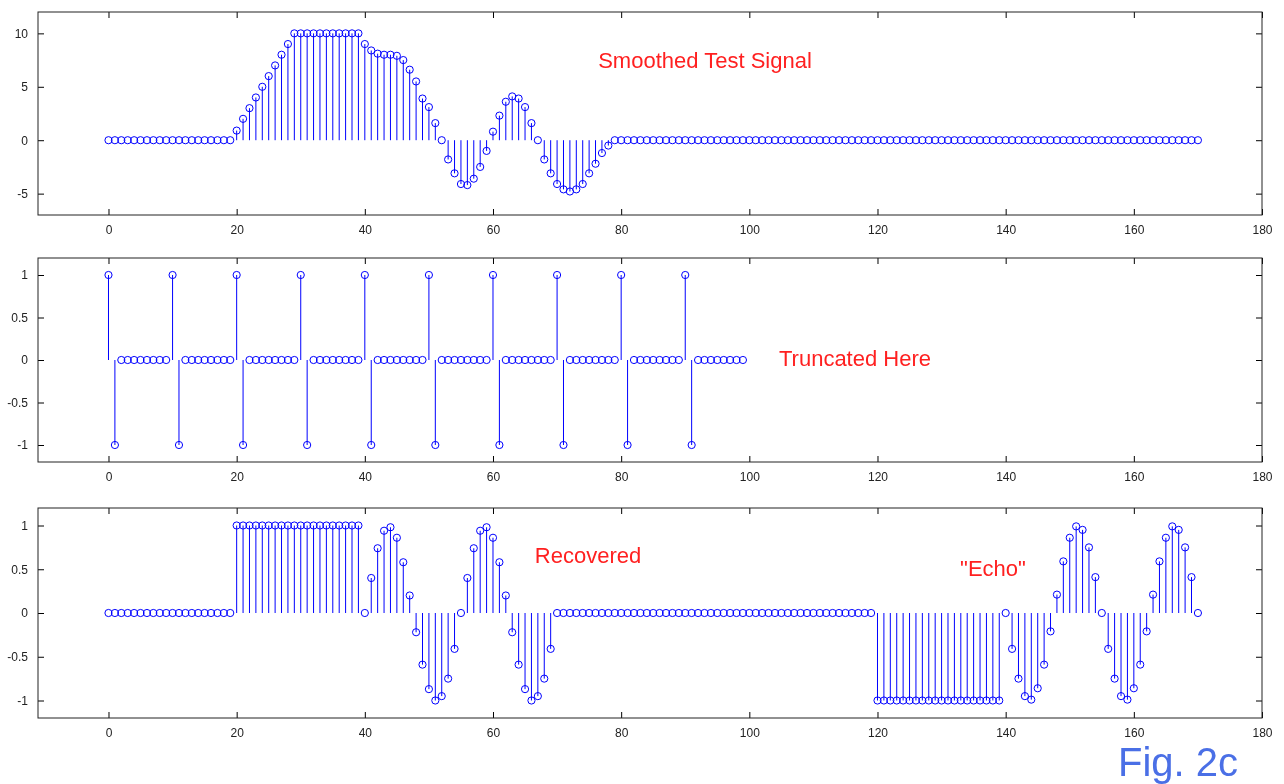 This screenshot has height=784, width=1284. I want to click on annotation: Recovered, so click(588, 555).